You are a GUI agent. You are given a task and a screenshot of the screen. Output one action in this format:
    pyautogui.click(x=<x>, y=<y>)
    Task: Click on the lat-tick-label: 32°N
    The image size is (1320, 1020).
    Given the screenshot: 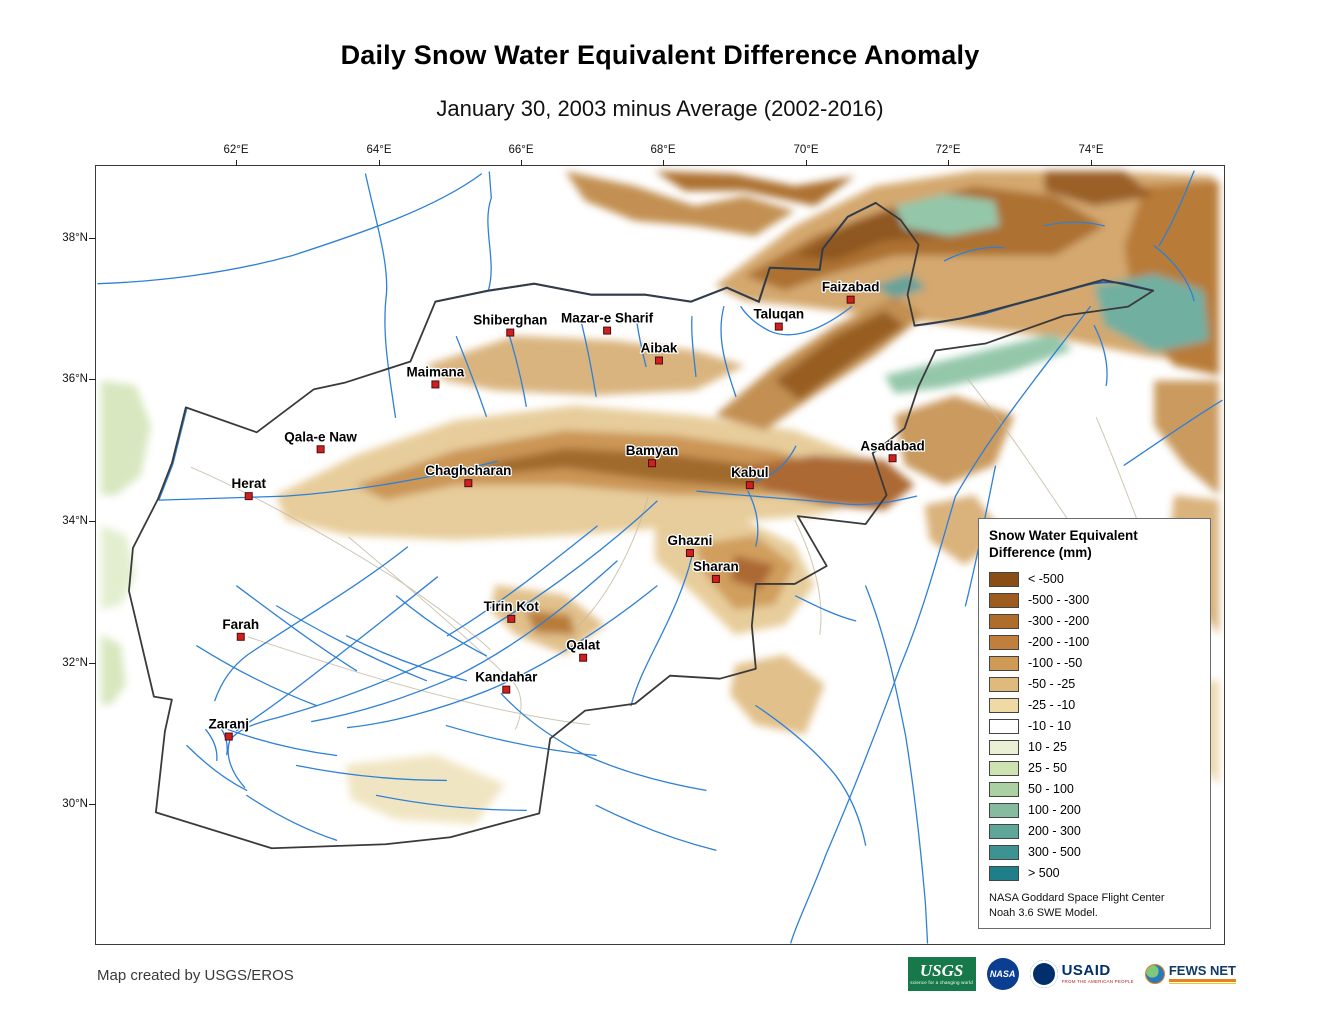 What is the action you would take?
    pyautogui.click(x=75, y=663)
    